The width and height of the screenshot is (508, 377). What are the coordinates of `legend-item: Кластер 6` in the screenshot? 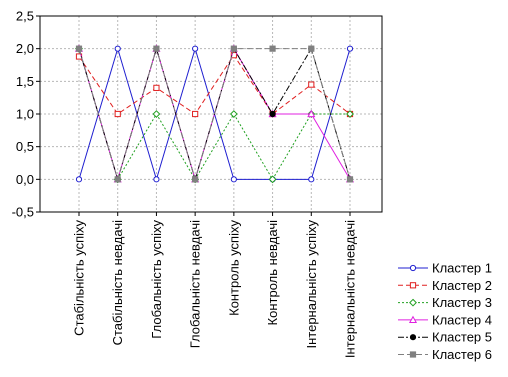 It's located at (445, 354).